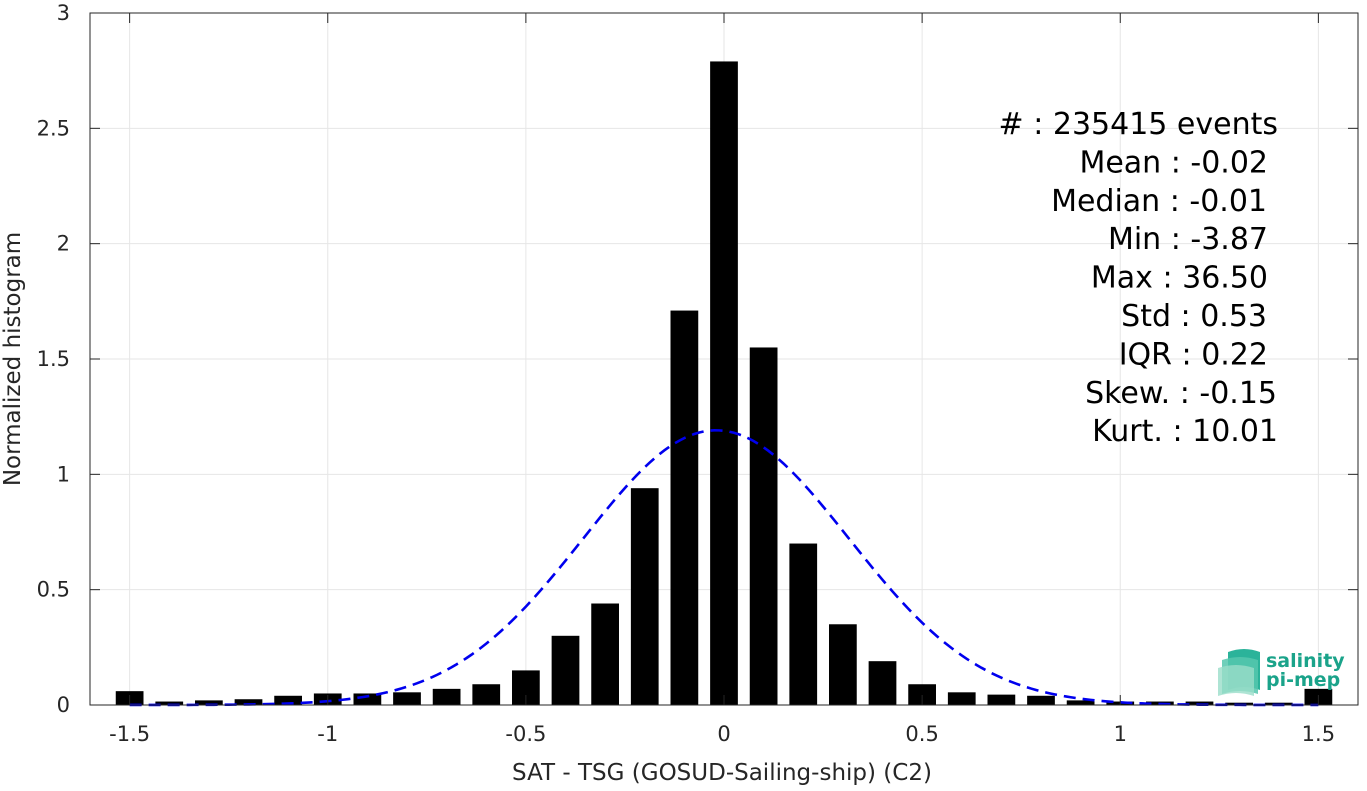 The height and width of the screenshot is (791, 1367). What do you see at coordinates (1138, 124) in the screenshot?
I see `stat-line-0: # : 235415 events` at bounding box center [1138, 124].